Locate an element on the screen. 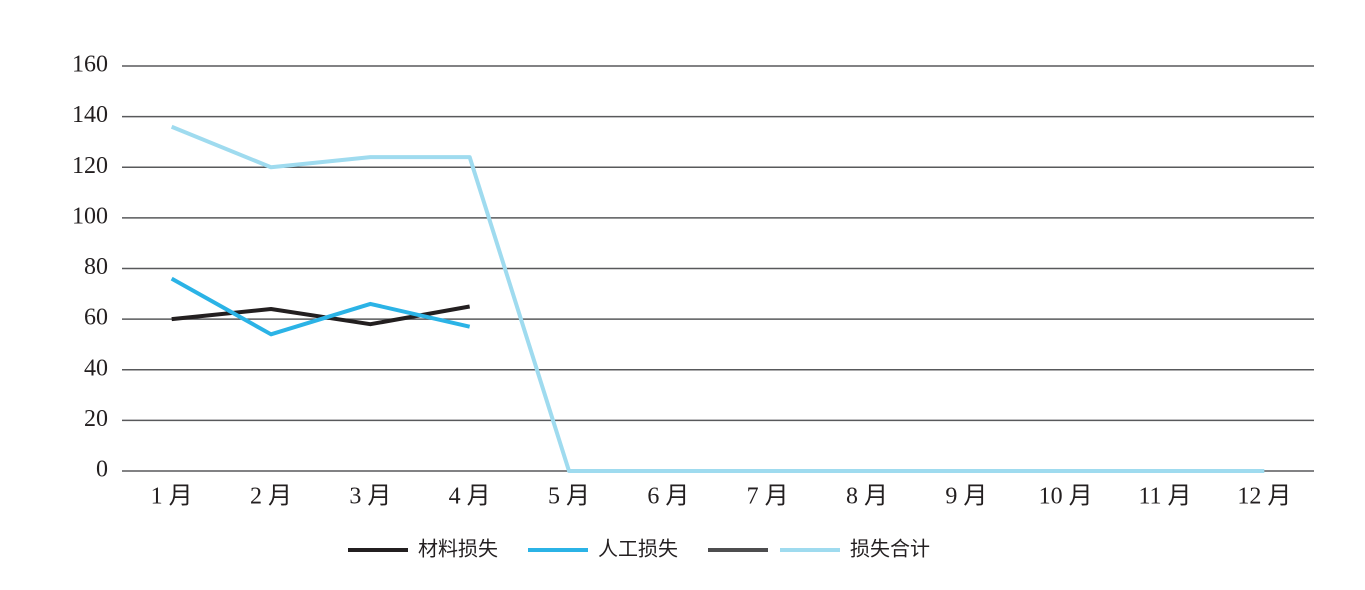 The height and width of the screenshot is (590, 1365). y-tick-label: 160 is located at coordinates (90, 65).